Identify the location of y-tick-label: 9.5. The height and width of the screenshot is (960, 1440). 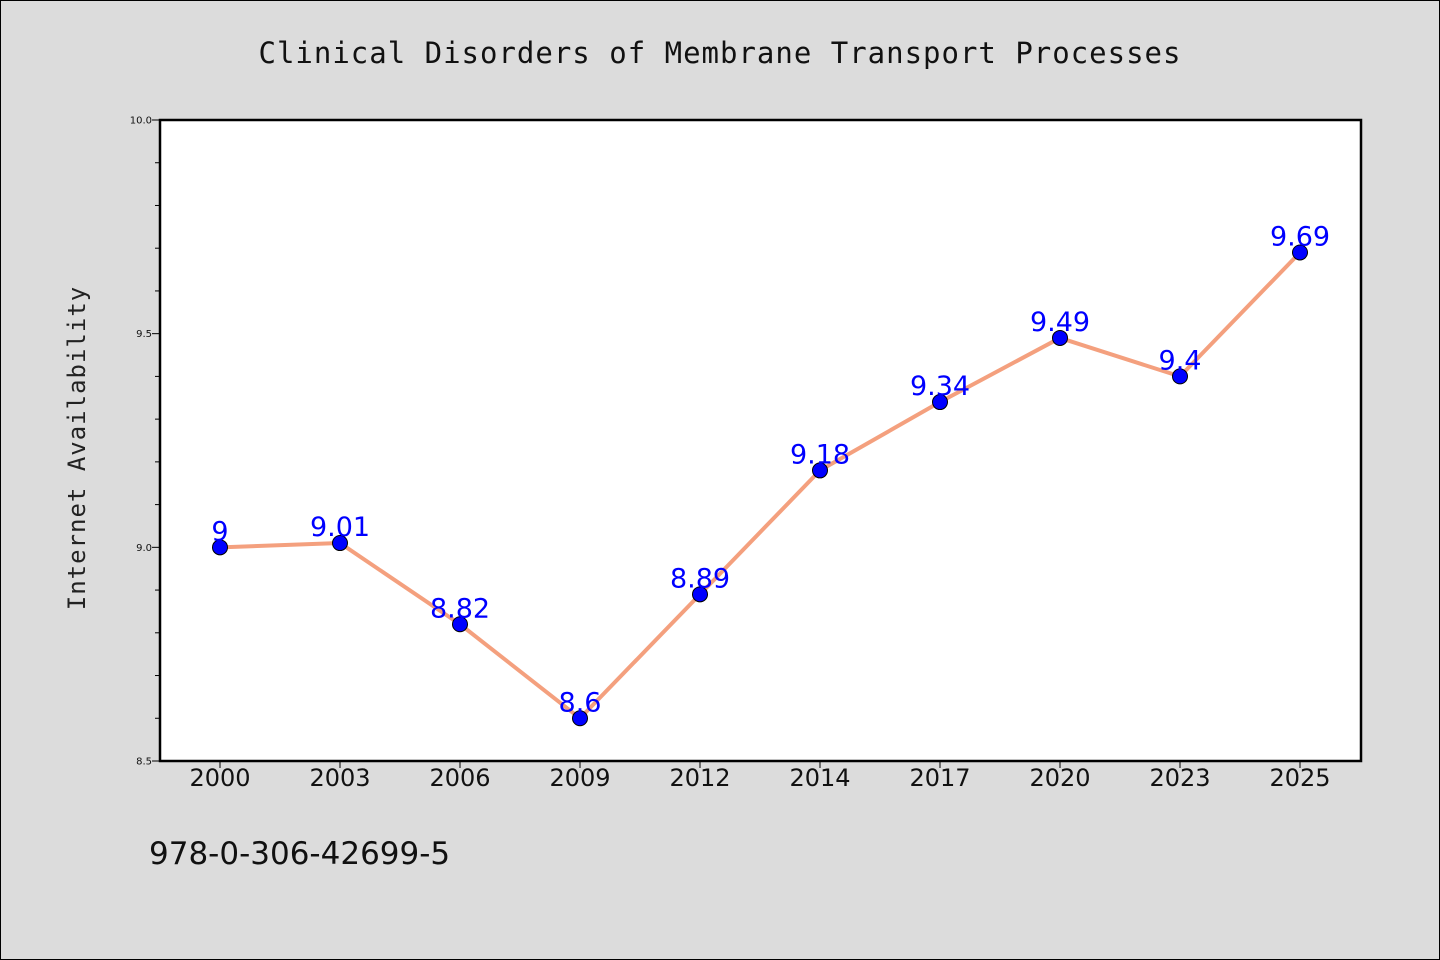
(144, 334).